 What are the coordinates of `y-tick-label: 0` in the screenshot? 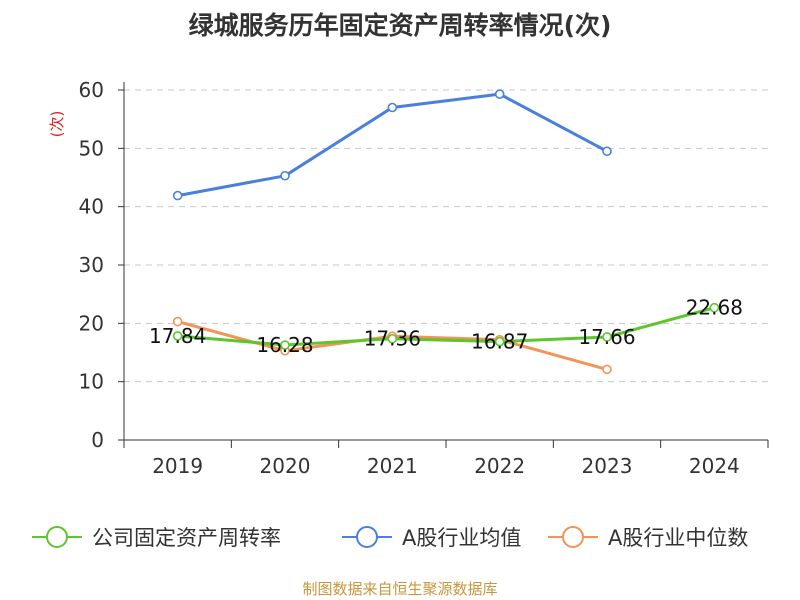 It's located at (97, 440).